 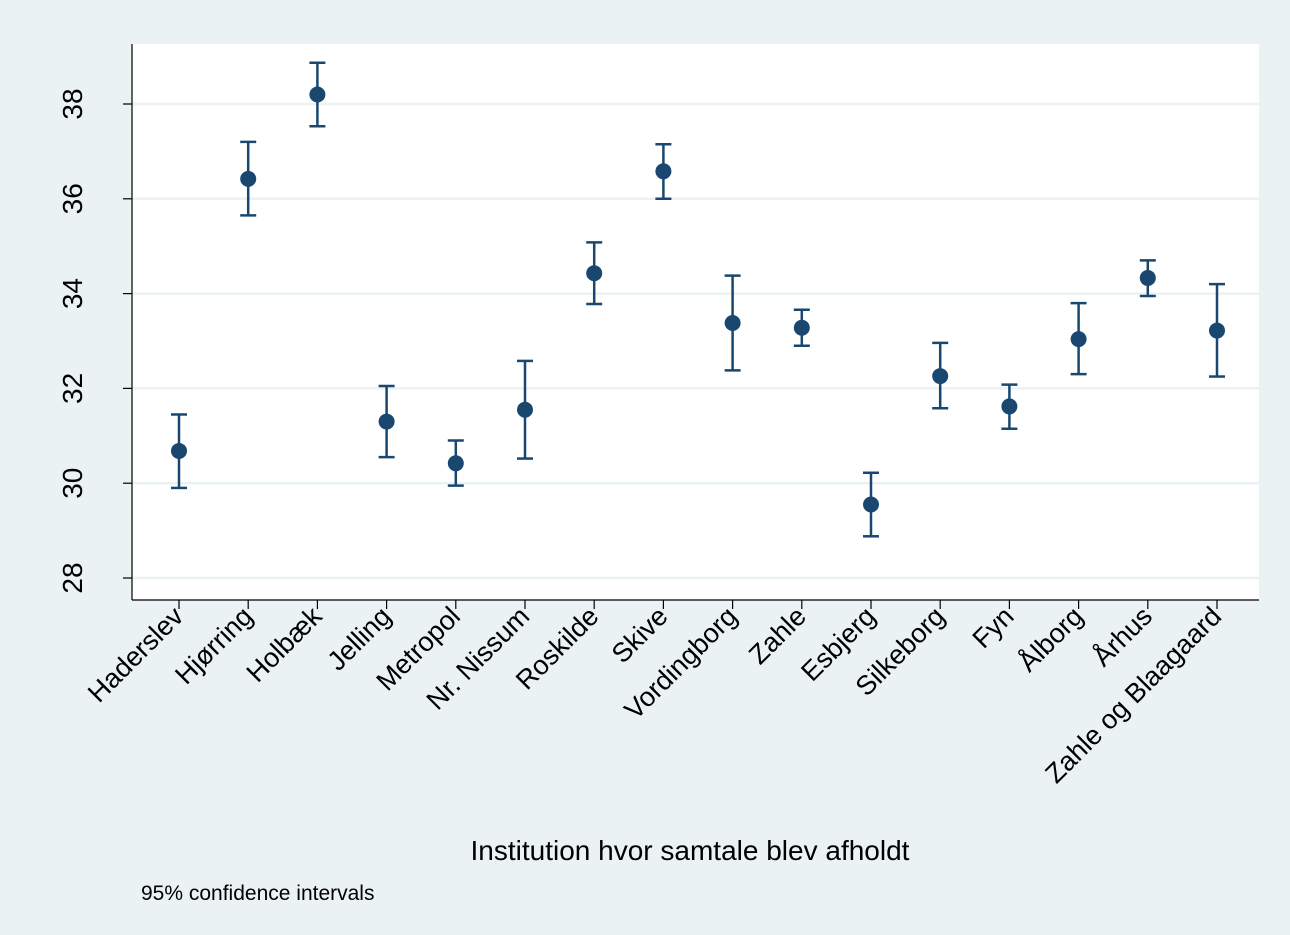 What do you see at coordinates (690, 850) in the screenshot?
I see `x-axis-title: Institution hvor samtale blev afholdt` at bounding box center [690, 850].